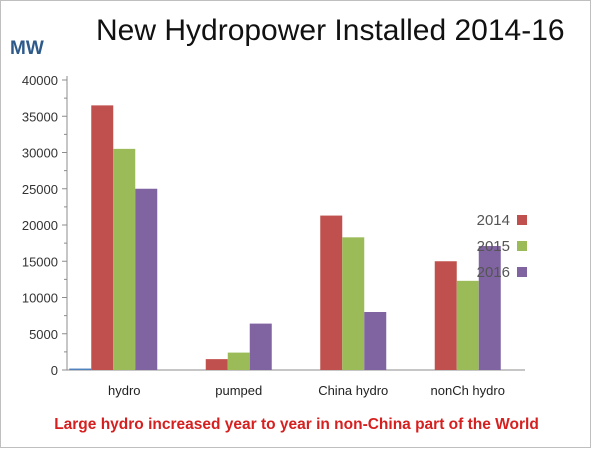 This screenshot has height=450, width=593. I want to click on y-axis-unit-label: MW, so click(27, 48).